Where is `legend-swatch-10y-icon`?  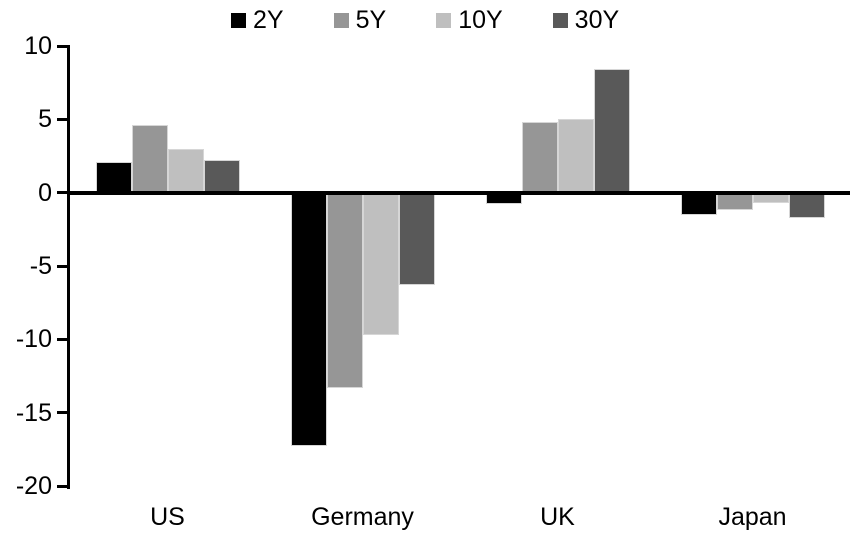
legend-swatch-10y-icon is located at coordinates (444, 20).